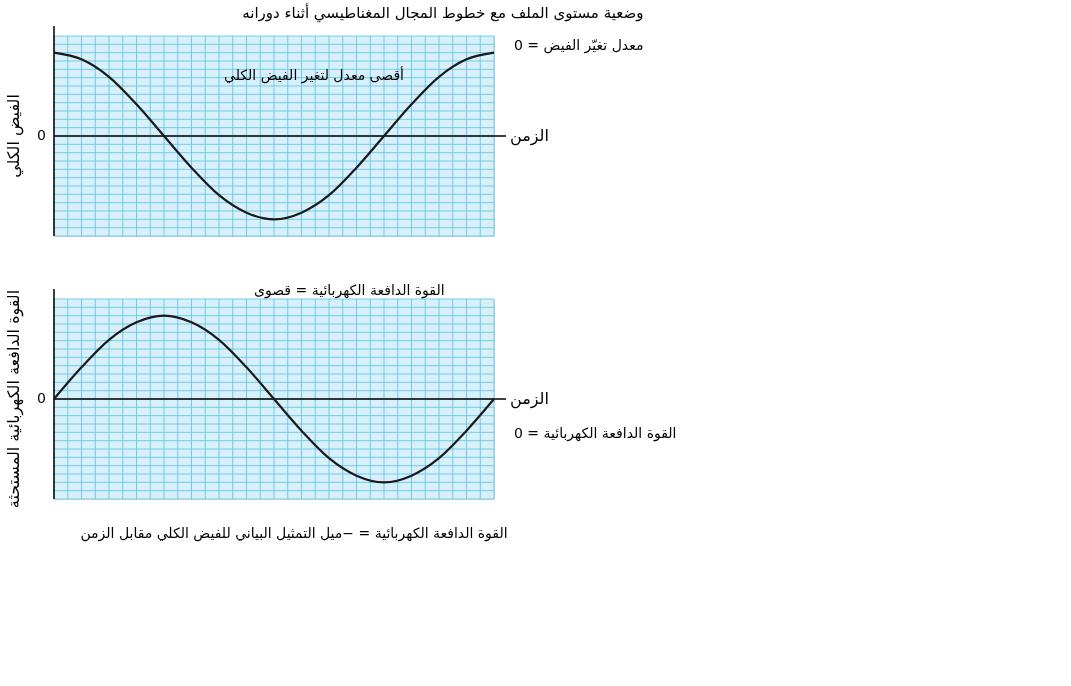 The height and width of the screenshot is (686, 1071). I want to click on text: القوة الدافعة الكهربائية = قصوى, so click(349, 290).